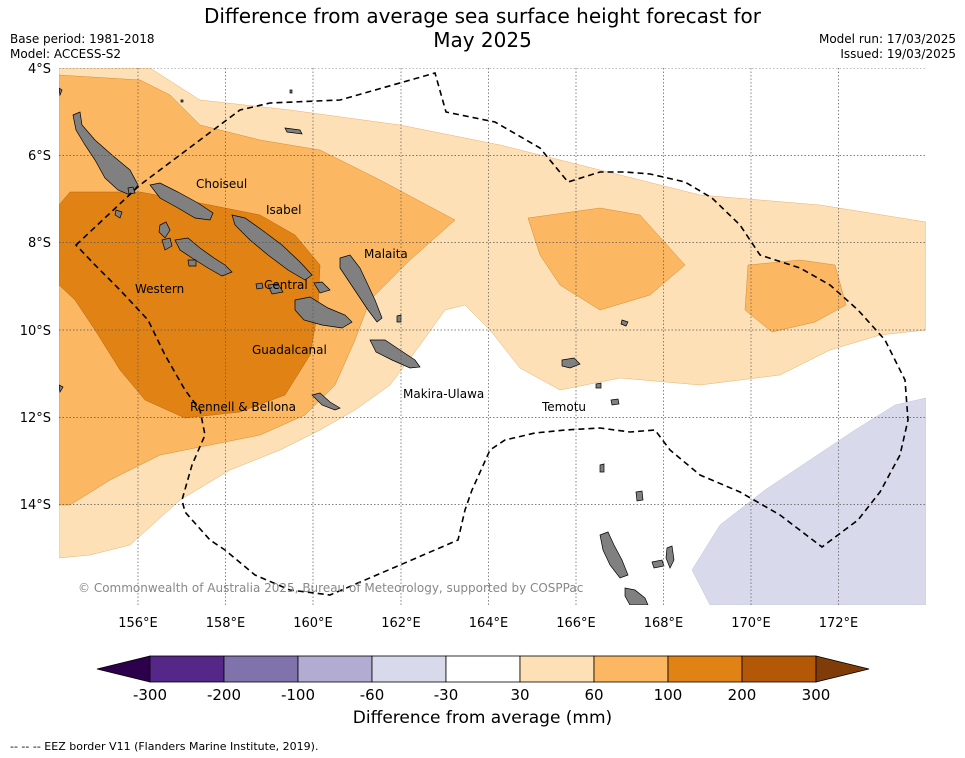 This screenshot has width=965, height=758. I want to click on island-kolombangara, so click(167, 244).